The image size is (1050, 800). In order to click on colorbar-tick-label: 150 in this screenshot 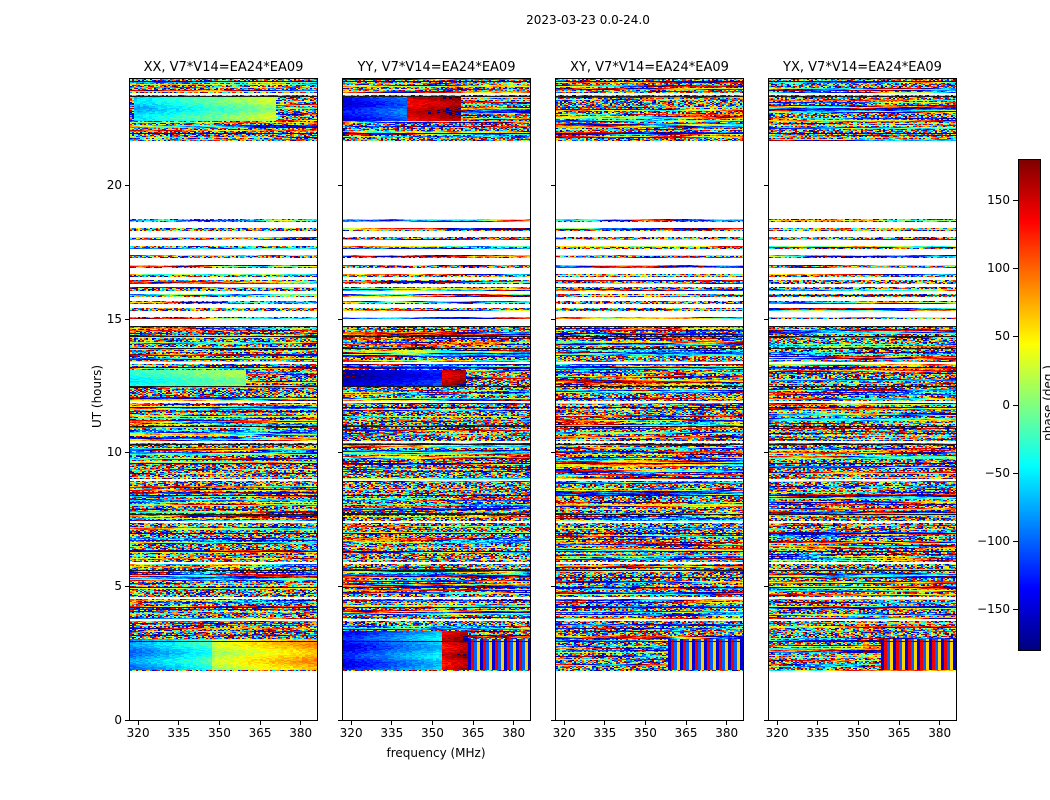, I will do `click(998, 200)`.